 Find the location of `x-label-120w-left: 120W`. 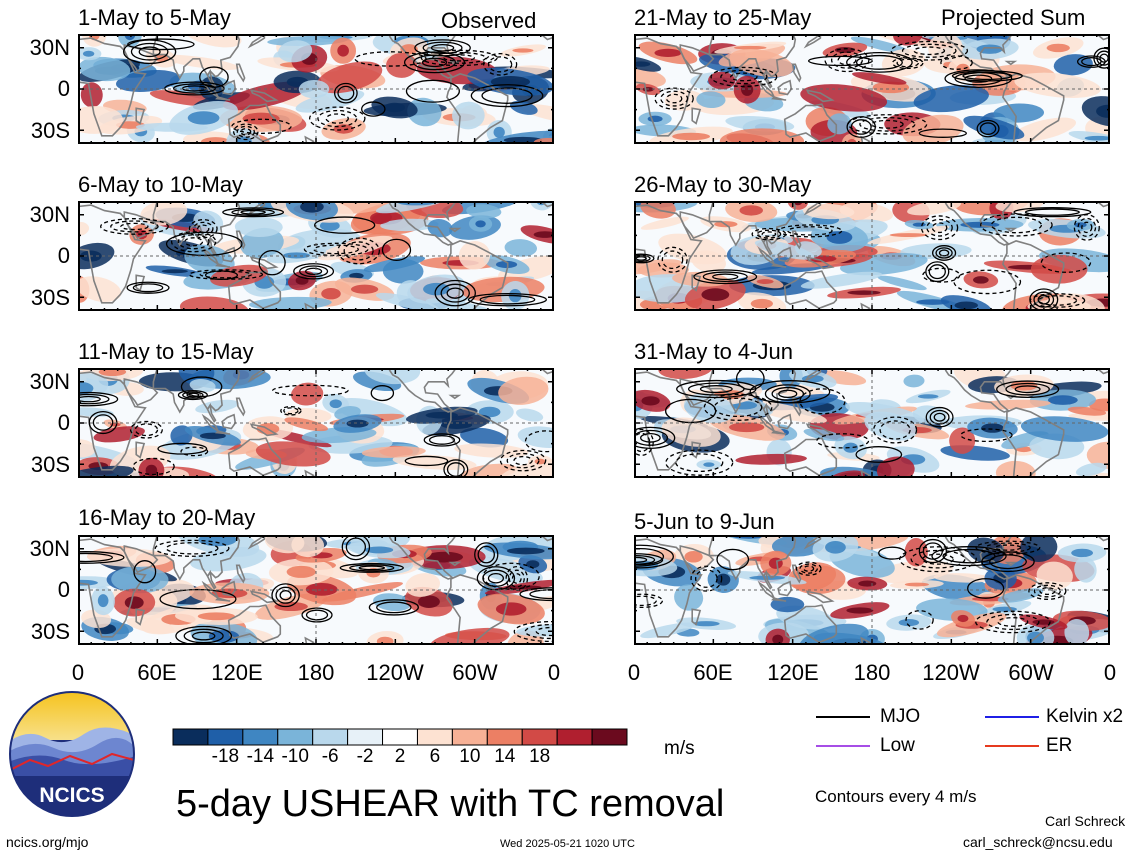

x-label-120w-left: 120W is located at coordinates (395, 672).